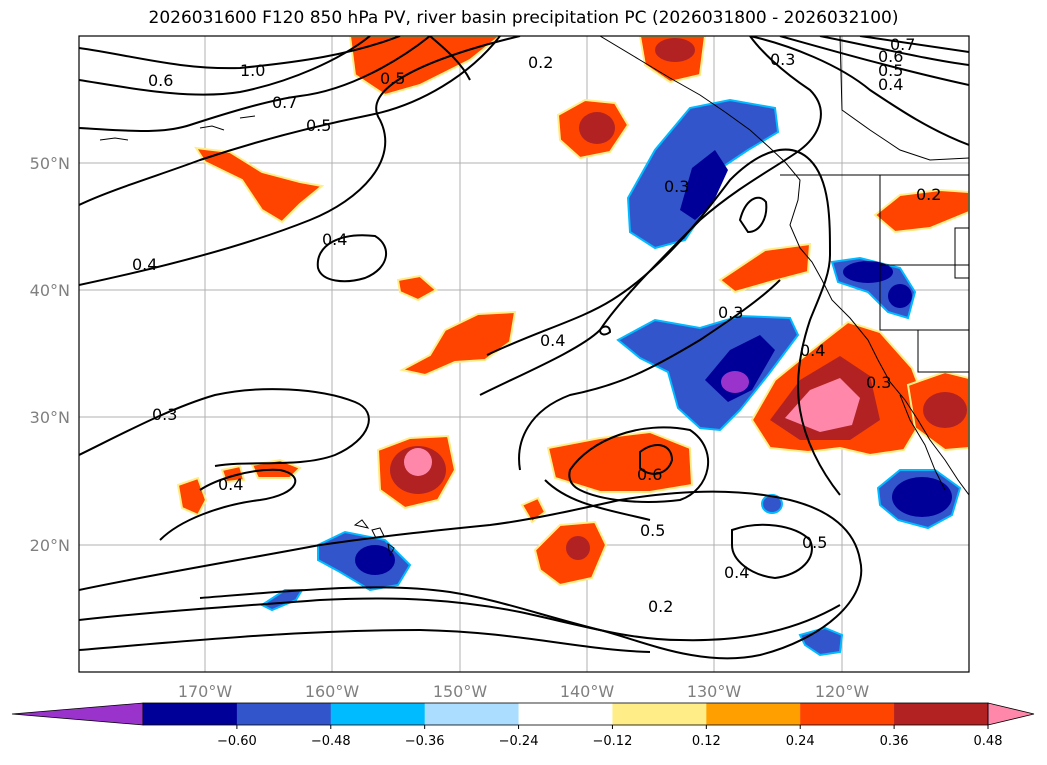 The image size is (1047, 765). Describe the element at coordinates (613, 741) in the screenshot. I see `colorbar-tick-label: −0.12` at that location.